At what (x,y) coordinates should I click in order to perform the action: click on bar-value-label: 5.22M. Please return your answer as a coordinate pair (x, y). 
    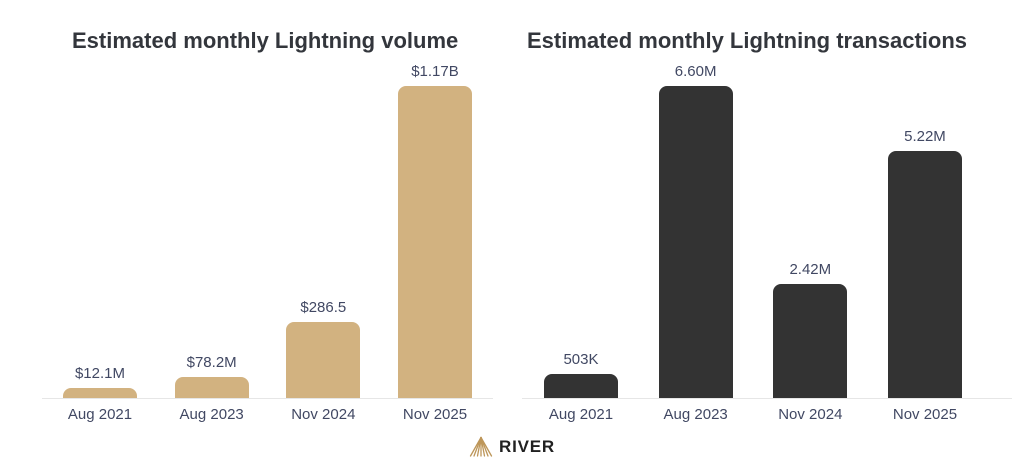
    Looking at the image, I should click on (925, 136).